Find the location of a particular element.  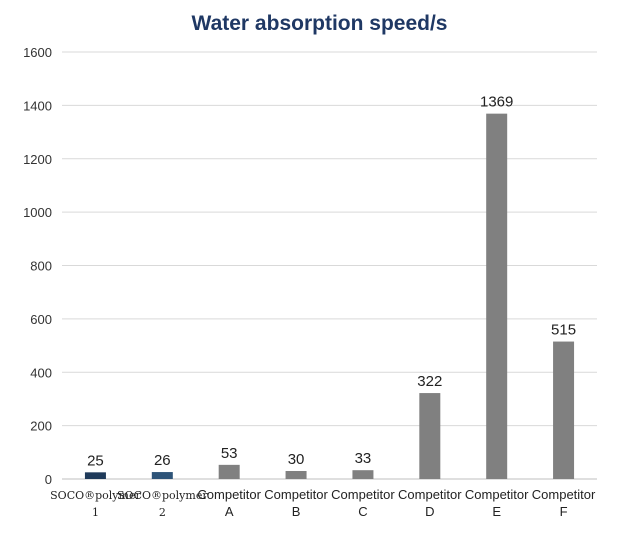

y-tick-label: 400 is located at coordinates (41, 372).